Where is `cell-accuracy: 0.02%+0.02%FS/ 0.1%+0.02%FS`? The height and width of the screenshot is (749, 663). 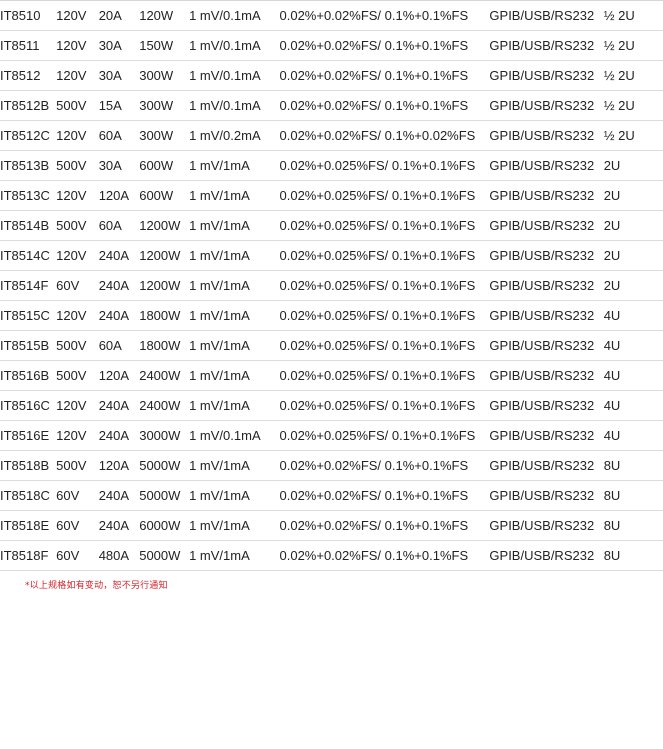 cell-accuracy: 0.02%+0.02%FS/ 0.1%+0.02%FS is located at coordinates (384, 135).